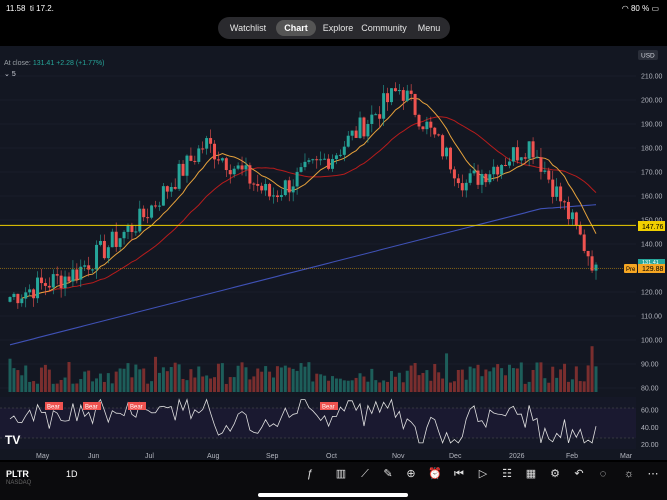 The width and height of the screenshot is (667, 500). I want to click on tab-community: Community, so click(384, 28).